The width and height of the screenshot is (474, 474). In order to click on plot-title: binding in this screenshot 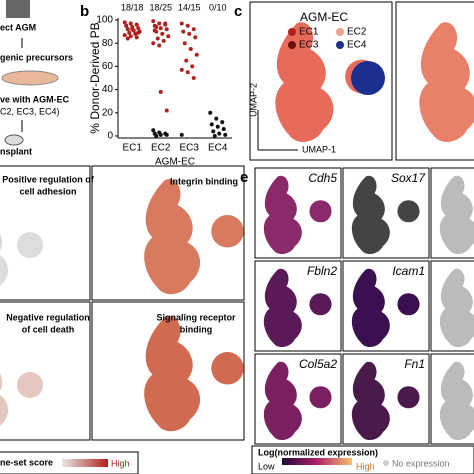, I will do `click(196, 329)`.